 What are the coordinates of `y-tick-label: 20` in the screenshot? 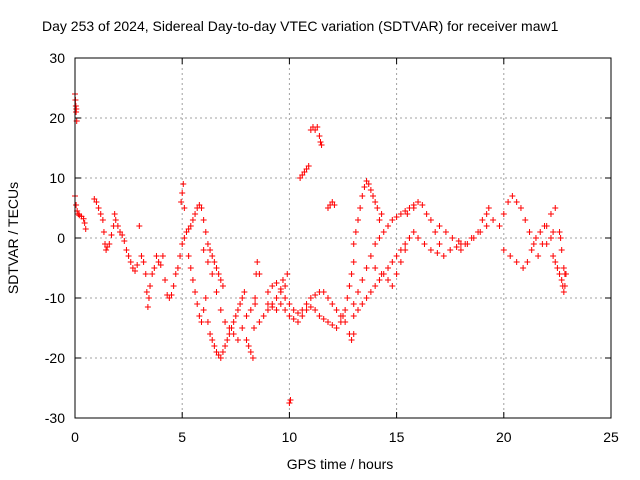 It's located at (57, 118).